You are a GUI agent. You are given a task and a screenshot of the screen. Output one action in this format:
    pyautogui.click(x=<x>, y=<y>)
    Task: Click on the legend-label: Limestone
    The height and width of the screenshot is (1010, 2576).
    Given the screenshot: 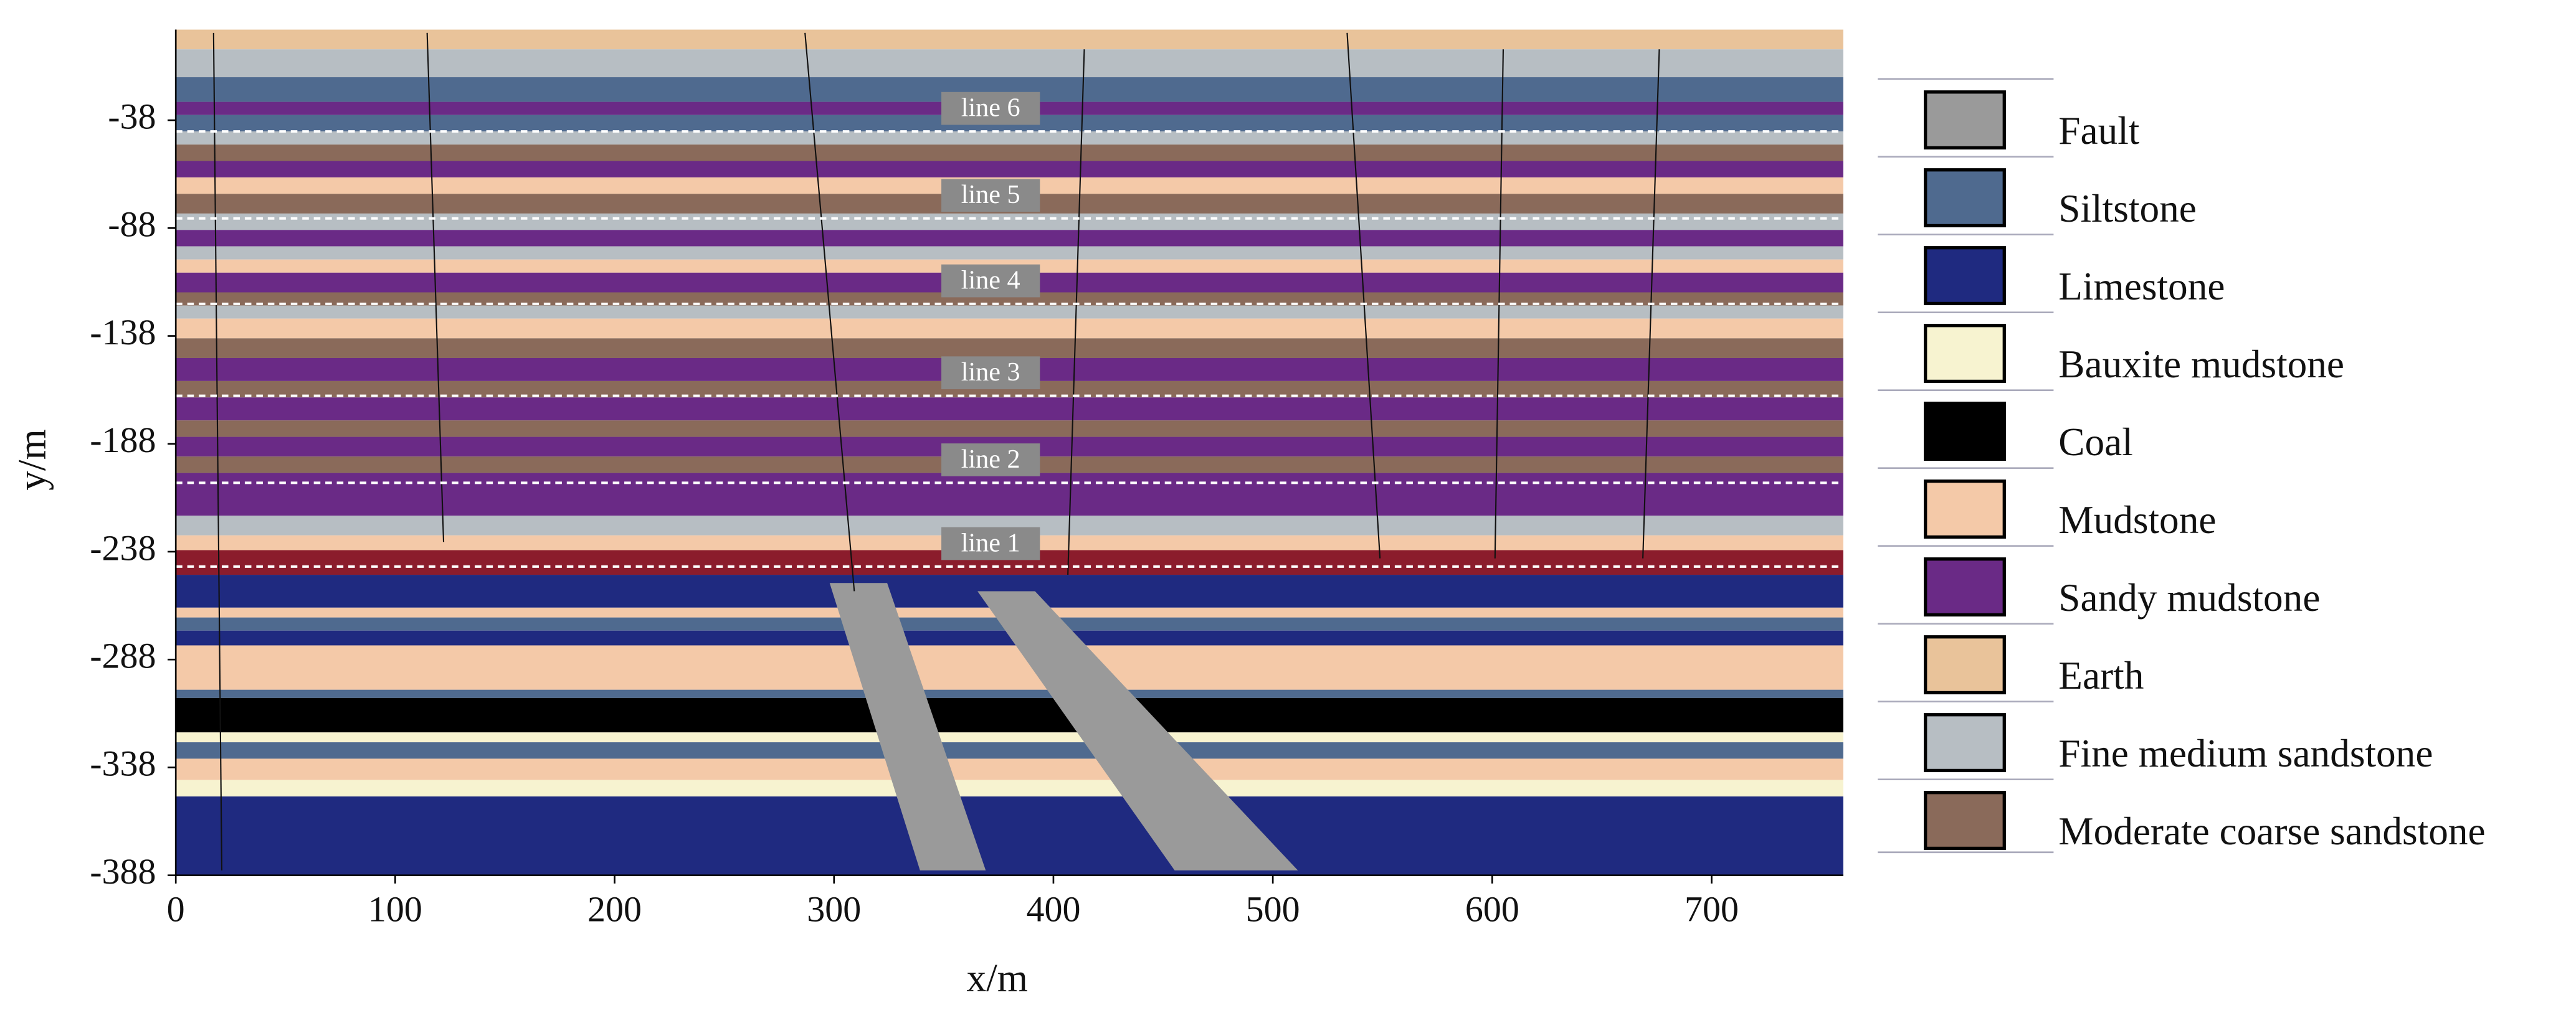 What is the action you would take?
    pyautogui.click(x=2141, y=286)
    